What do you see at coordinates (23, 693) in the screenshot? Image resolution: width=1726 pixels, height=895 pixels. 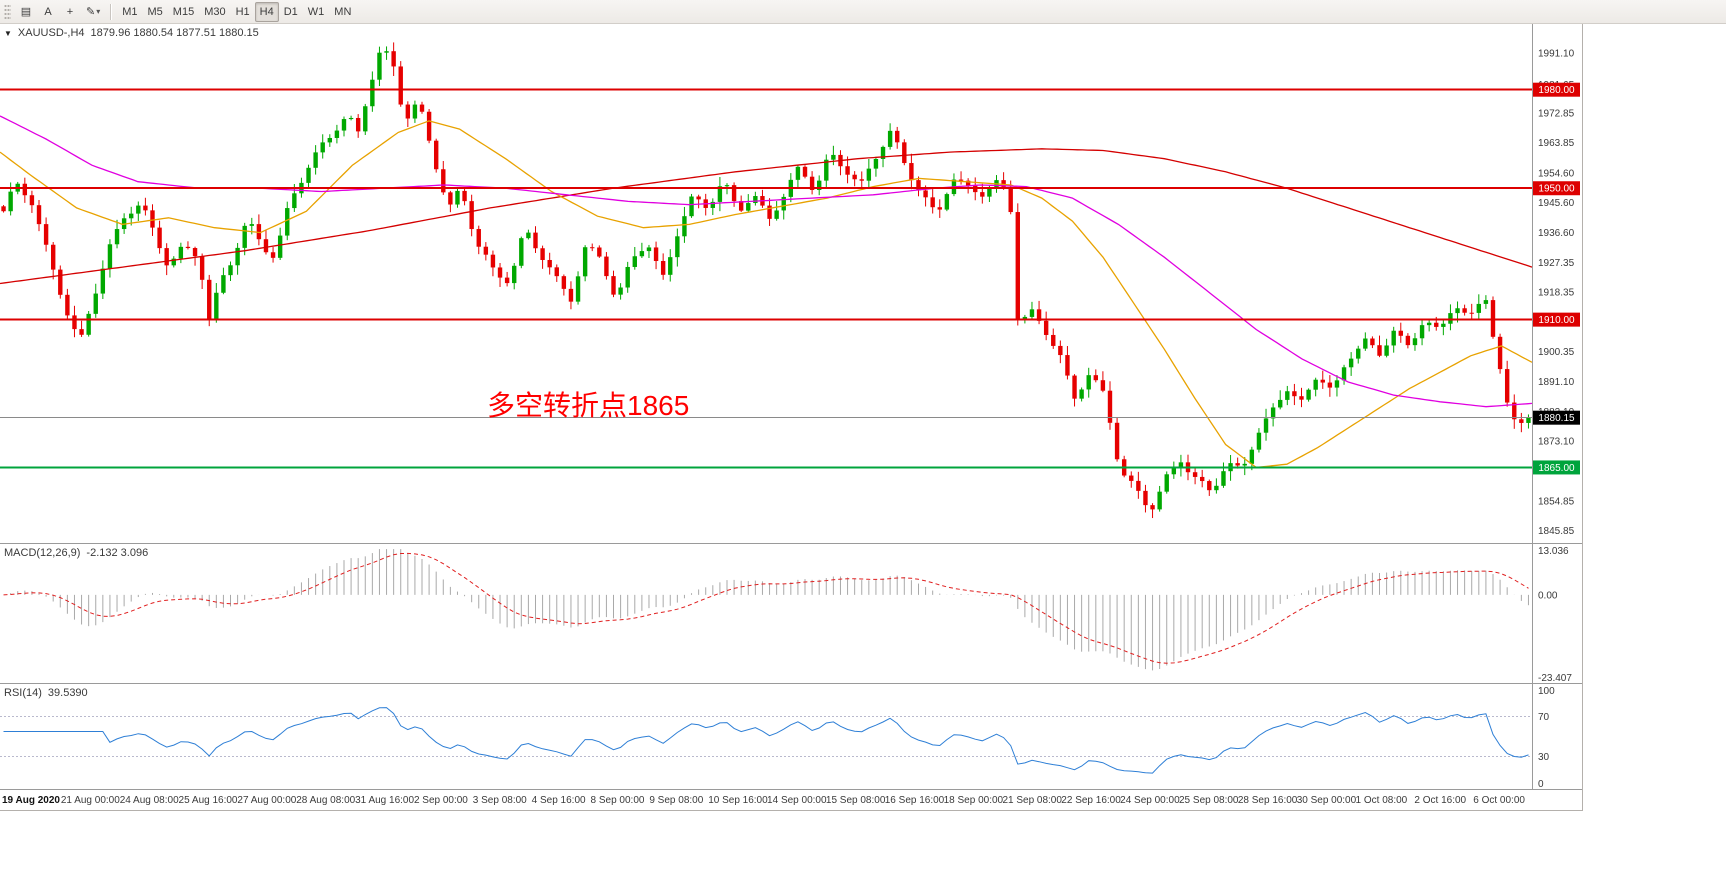 I see `rsi-name: RSI(14)` at bounding box center [23, 693].